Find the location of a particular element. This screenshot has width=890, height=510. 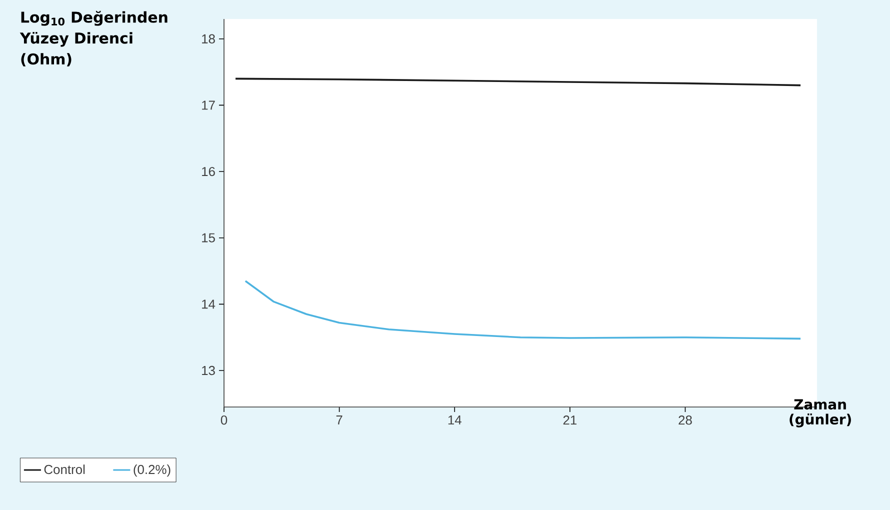

y-tick-label: 13 is located at coordinates (208, 371).